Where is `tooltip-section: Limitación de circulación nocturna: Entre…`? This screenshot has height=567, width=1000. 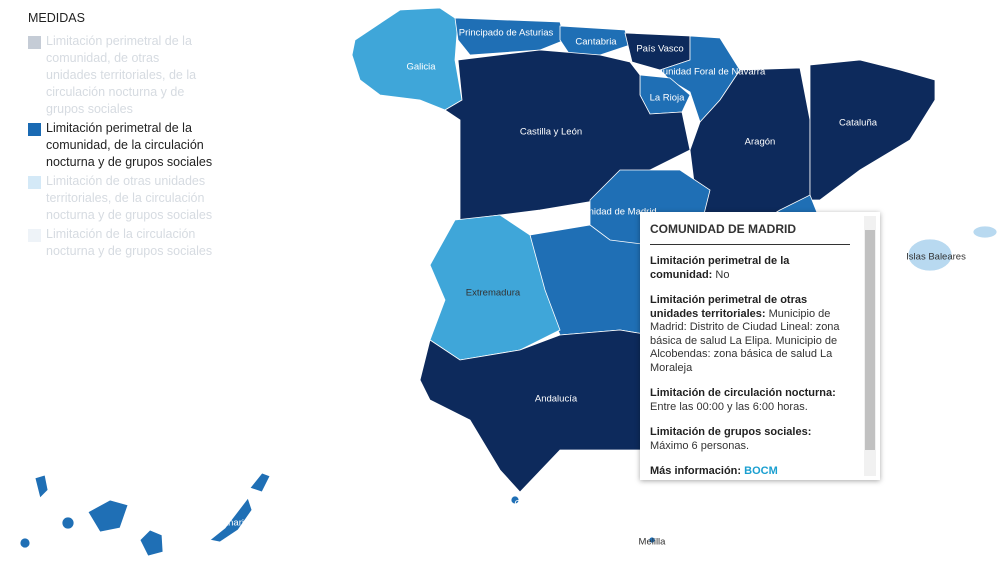 tooltip-section: Limitación de circulación nocturna: Entre… is located at coordinates (750, 400).